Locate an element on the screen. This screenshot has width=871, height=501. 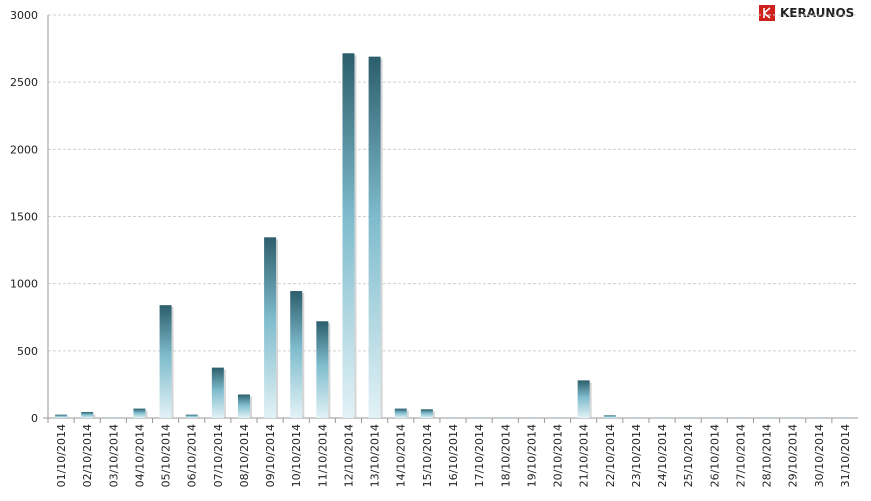
y-tick-label: 3000 is located at coordinates (24, 15).